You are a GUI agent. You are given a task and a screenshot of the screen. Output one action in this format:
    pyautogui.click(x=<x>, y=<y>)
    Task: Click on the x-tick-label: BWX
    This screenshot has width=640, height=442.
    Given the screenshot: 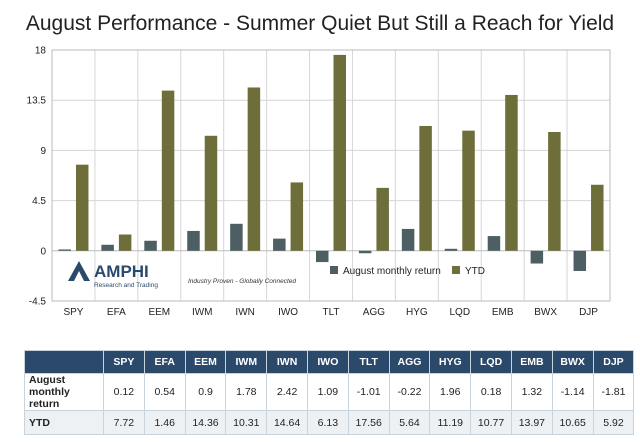 What is the action you would take?
    pyautogui.click(x=545, y=312)
    